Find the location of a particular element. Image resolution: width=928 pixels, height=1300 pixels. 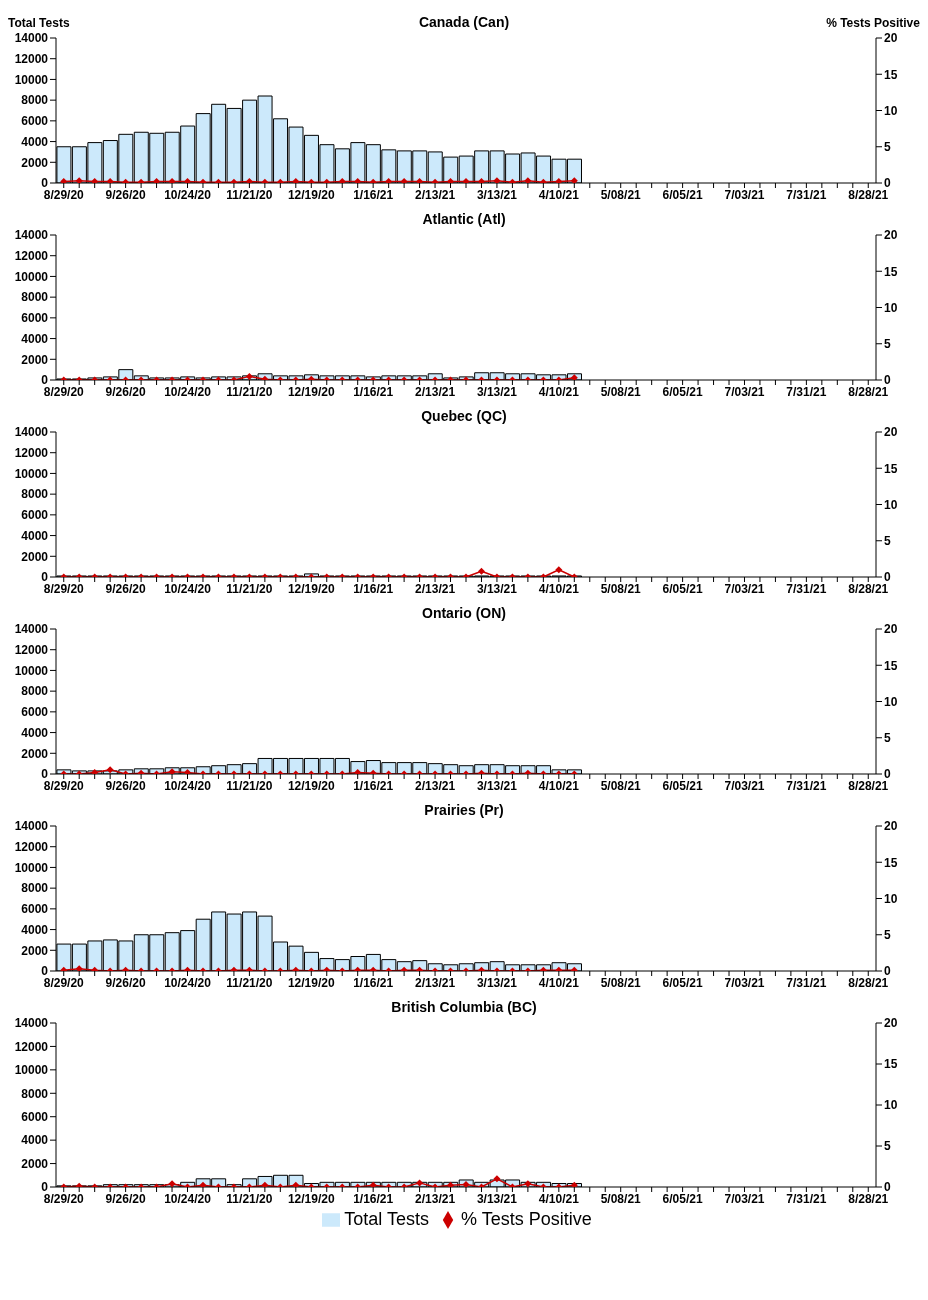

chart-title: Atlantic (Atl) is located at coordinates (464, 219).